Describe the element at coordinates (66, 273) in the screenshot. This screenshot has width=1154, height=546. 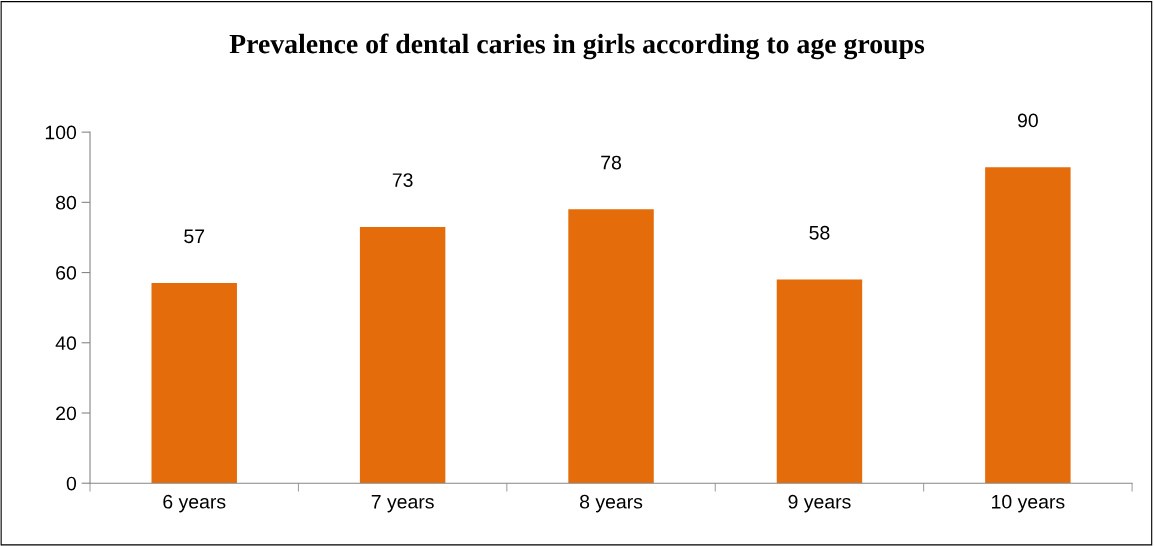
I see `y-tick-label: 60` at that location.